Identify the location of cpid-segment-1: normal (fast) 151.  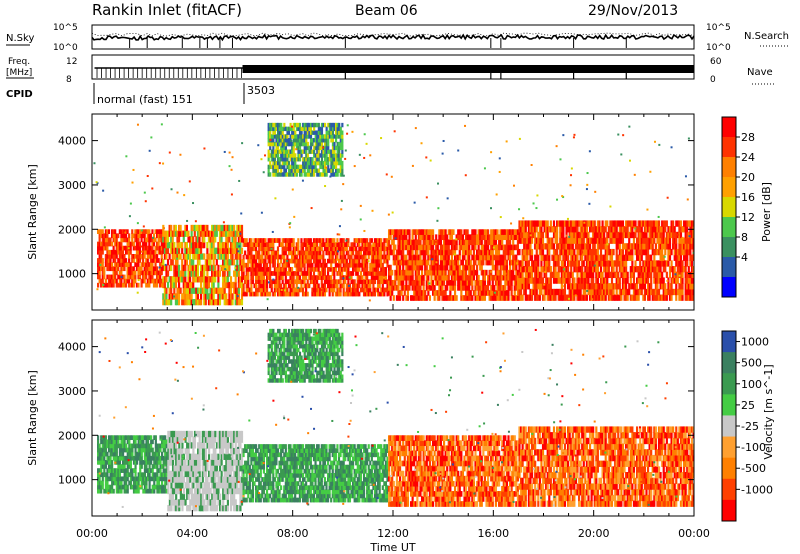
(145, 99).